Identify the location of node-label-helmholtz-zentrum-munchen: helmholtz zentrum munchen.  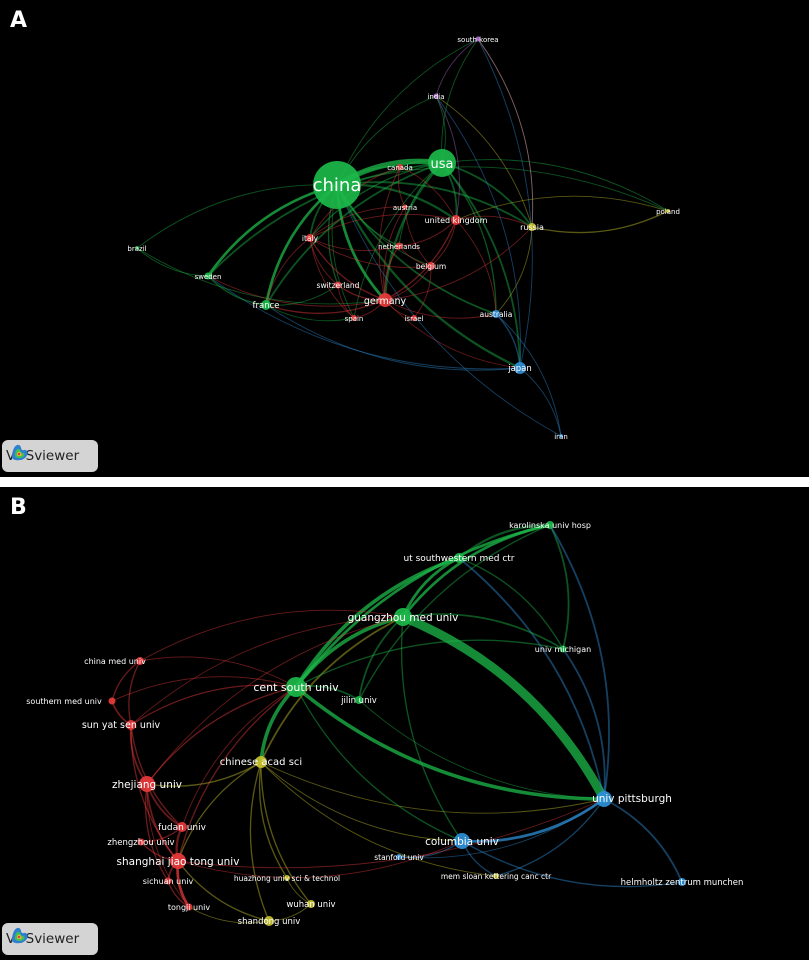
(682, 883).